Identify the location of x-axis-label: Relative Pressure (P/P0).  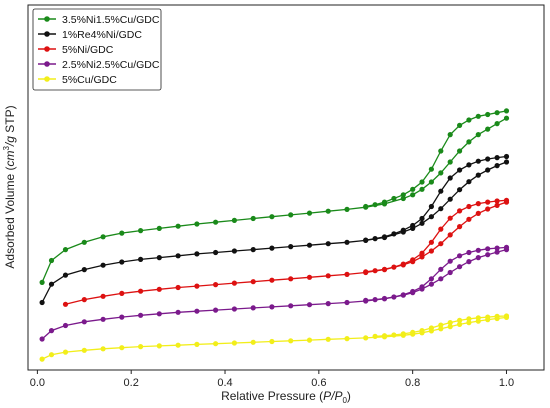
(286, 397).